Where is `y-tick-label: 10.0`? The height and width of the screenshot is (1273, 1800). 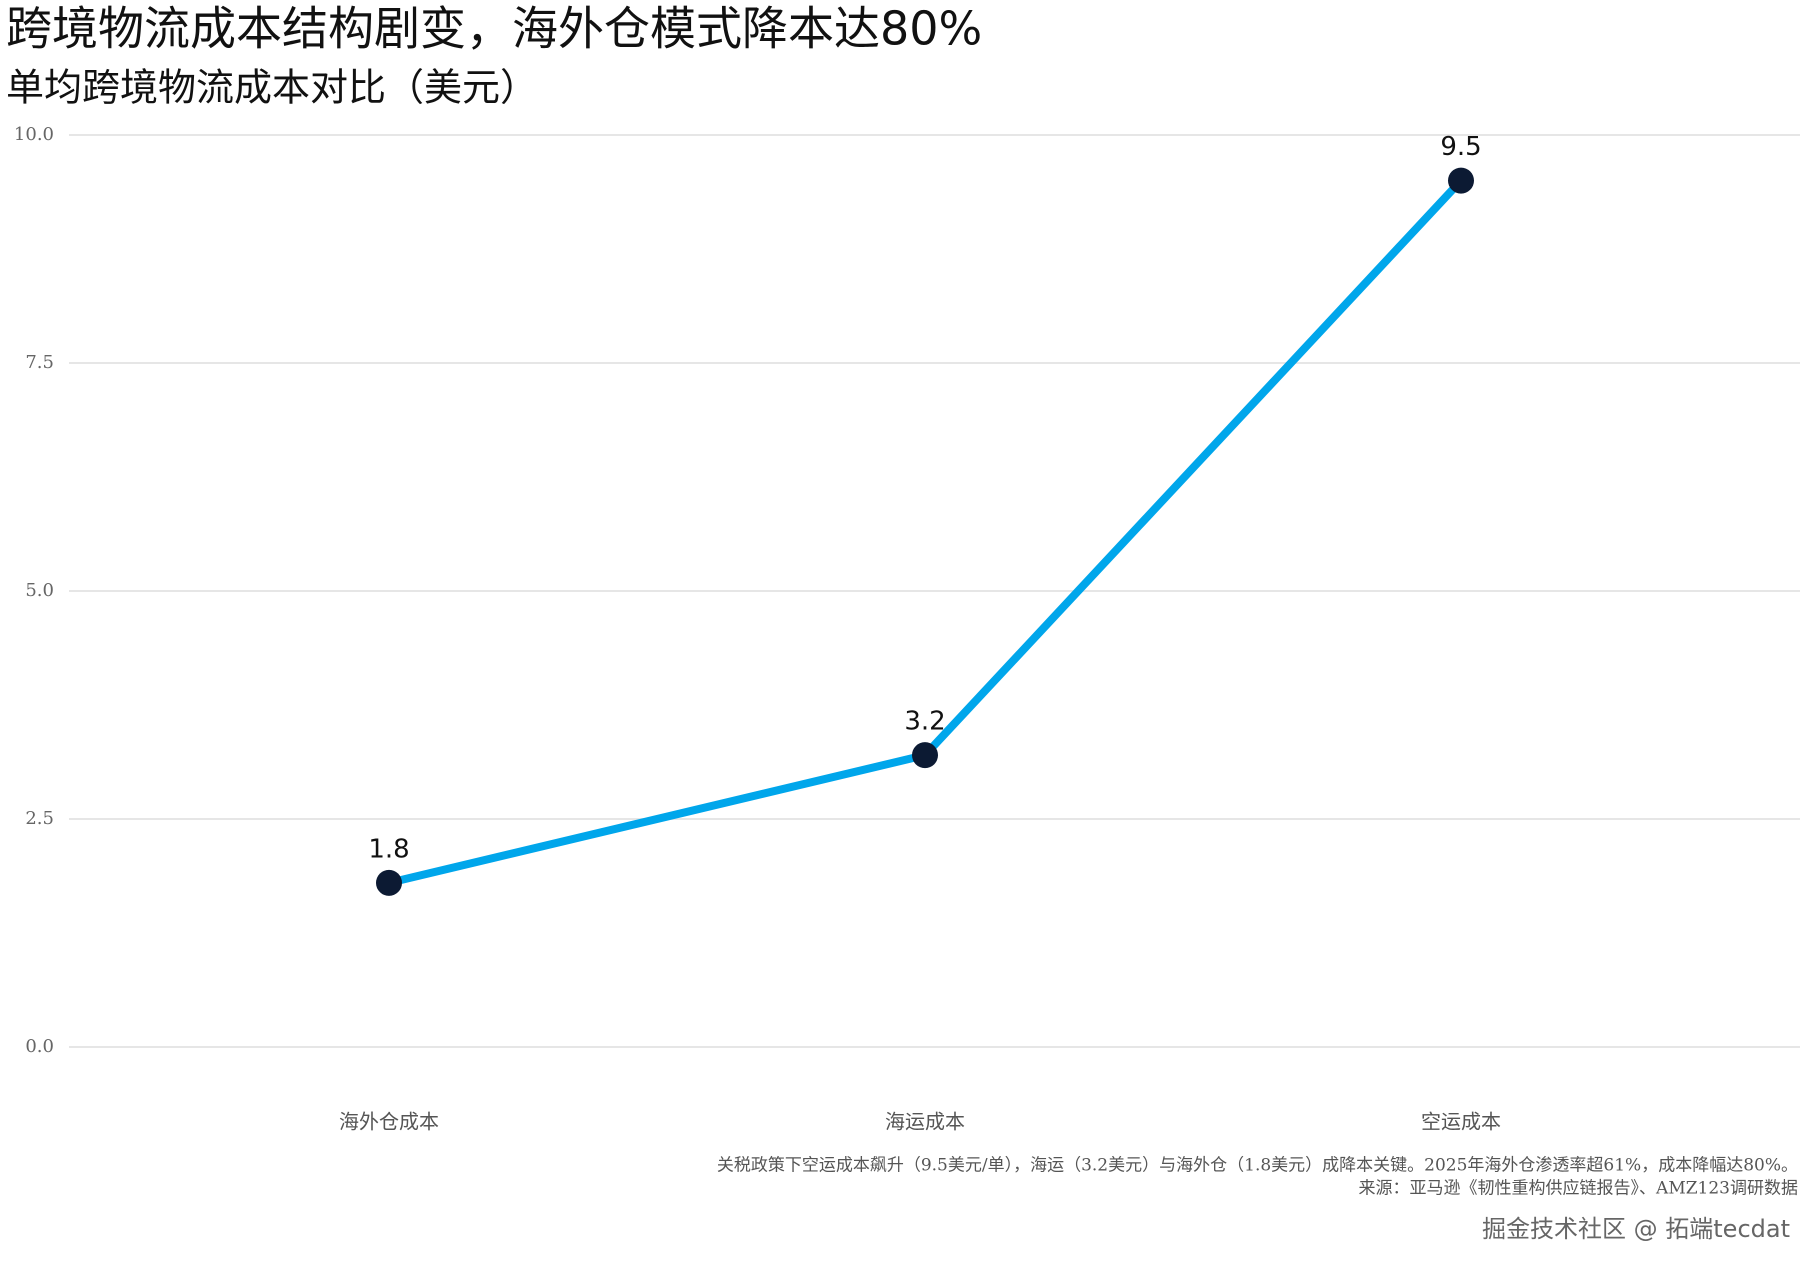
y-tick-label: 10.0 is located at coordinates (34, 134).